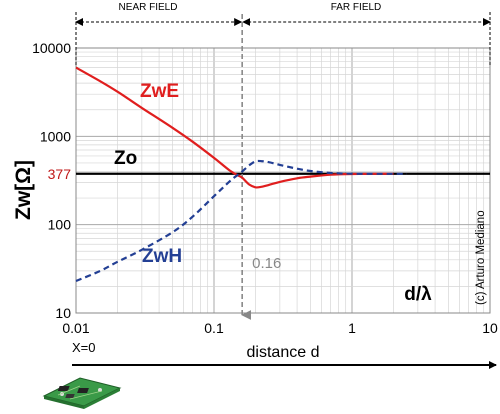  What do you see at coordinates (148, 7) in the screenshot?
I see `near-field-label: NEAR FIELD` at bounding box center [148, 7].